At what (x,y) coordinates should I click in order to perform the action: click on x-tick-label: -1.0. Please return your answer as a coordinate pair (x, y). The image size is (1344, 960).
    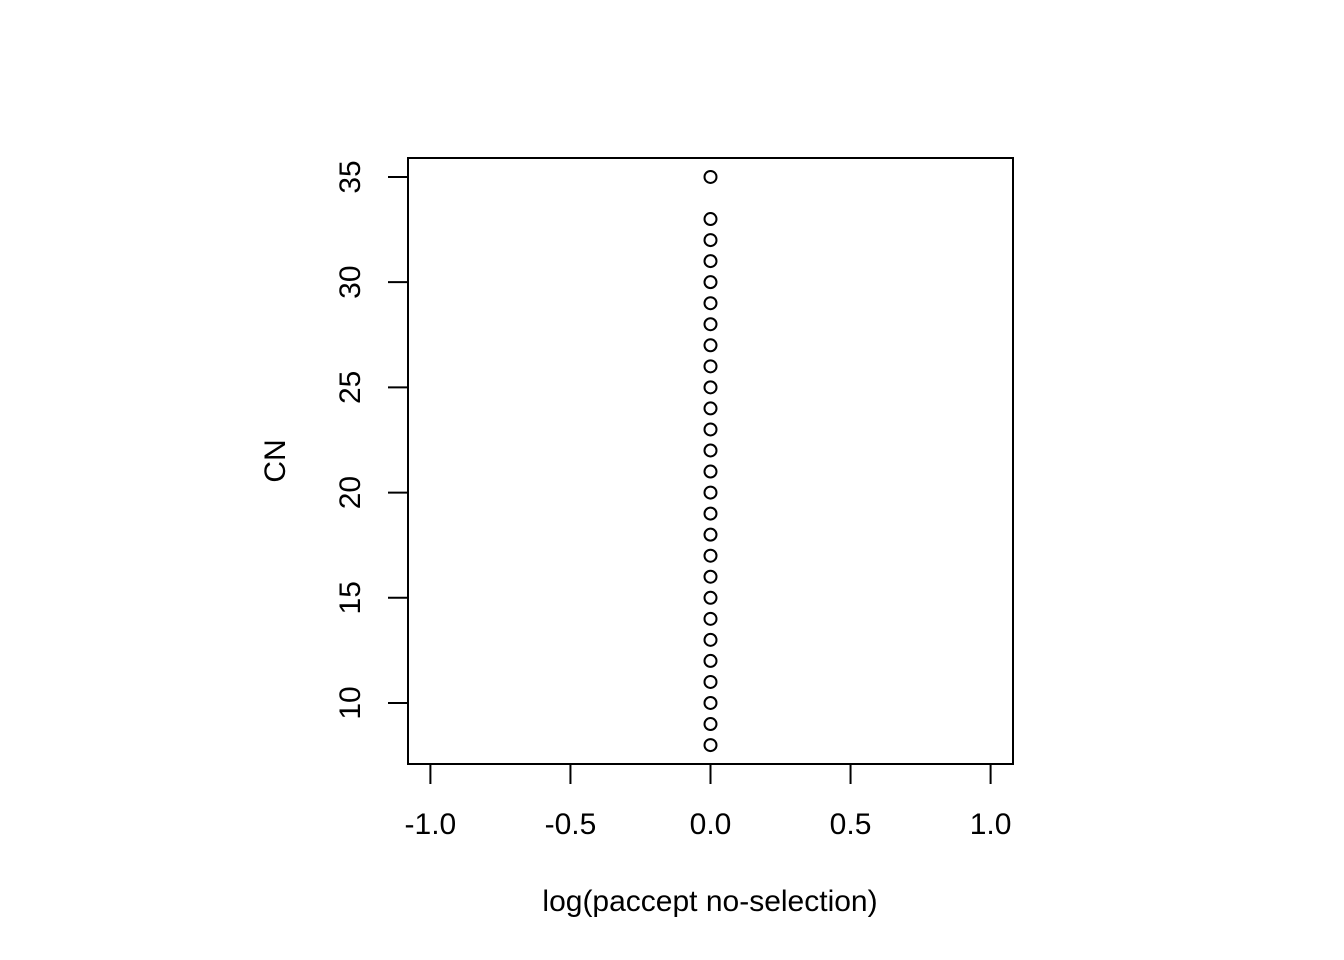
    Looking at the image, I should click on (431, 824).